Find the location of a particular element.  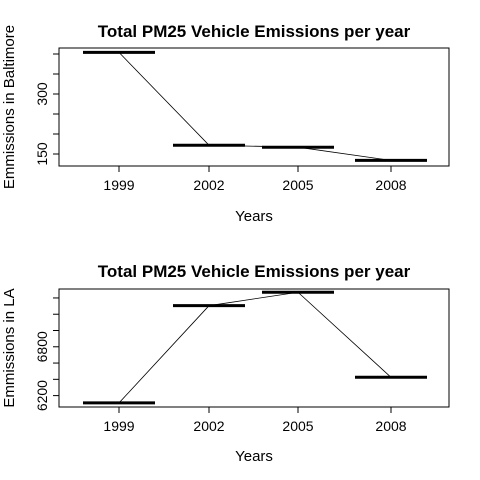

la-x-axis-label: Years is located at coordinates (254, 456).